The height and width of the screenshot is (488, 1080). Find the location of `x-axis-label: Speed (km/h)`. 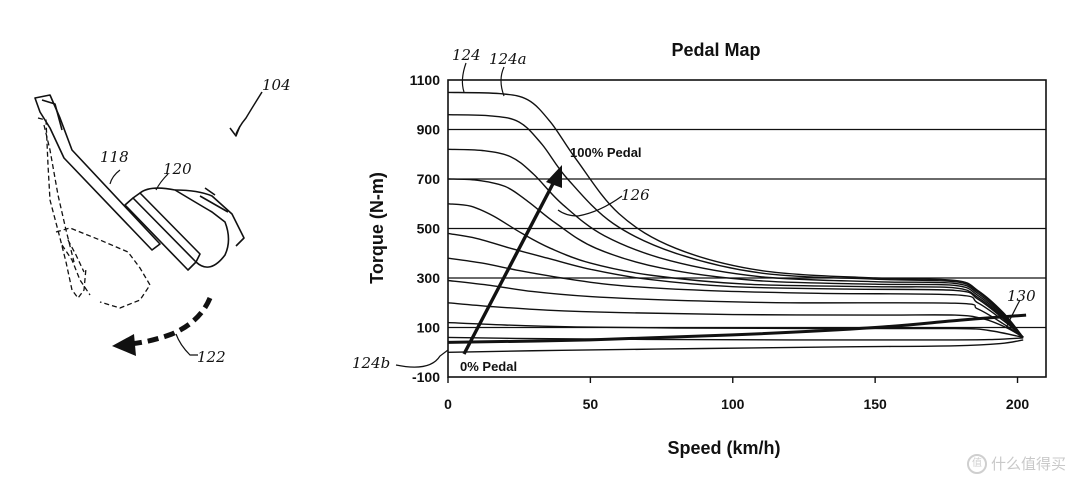

x-axis-label: Speed (km/h) is located at coordinates (723, 448).